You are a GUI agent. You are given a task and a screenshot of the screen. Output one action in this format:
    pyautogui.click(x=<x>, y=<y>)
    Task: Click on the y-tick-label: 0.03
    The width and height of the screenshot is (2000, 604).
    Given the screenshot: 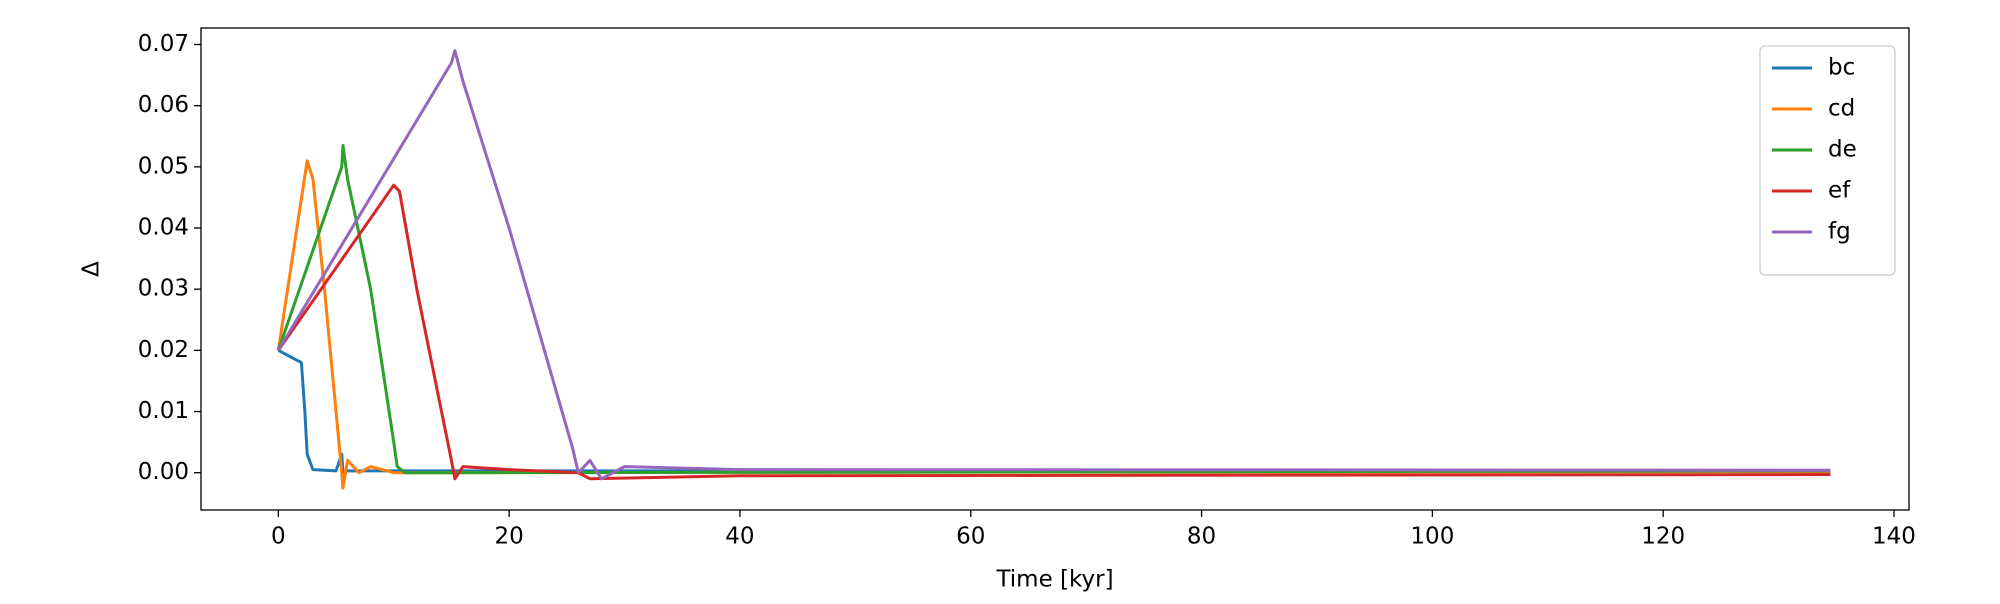 What is the action you would take?
    pyautogui.click(x=163, y=289)
    